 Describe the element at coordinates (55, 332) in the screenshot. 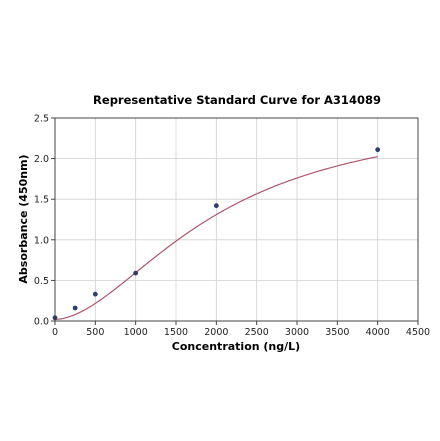

I see `x-tick-label: 0` at that location.